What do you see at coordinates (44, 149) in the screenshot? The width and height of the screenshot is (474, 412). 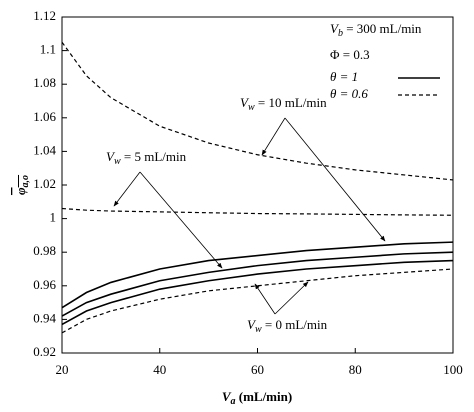 I see `y-tick-label: 1.04` at bounding box center [44, 149].